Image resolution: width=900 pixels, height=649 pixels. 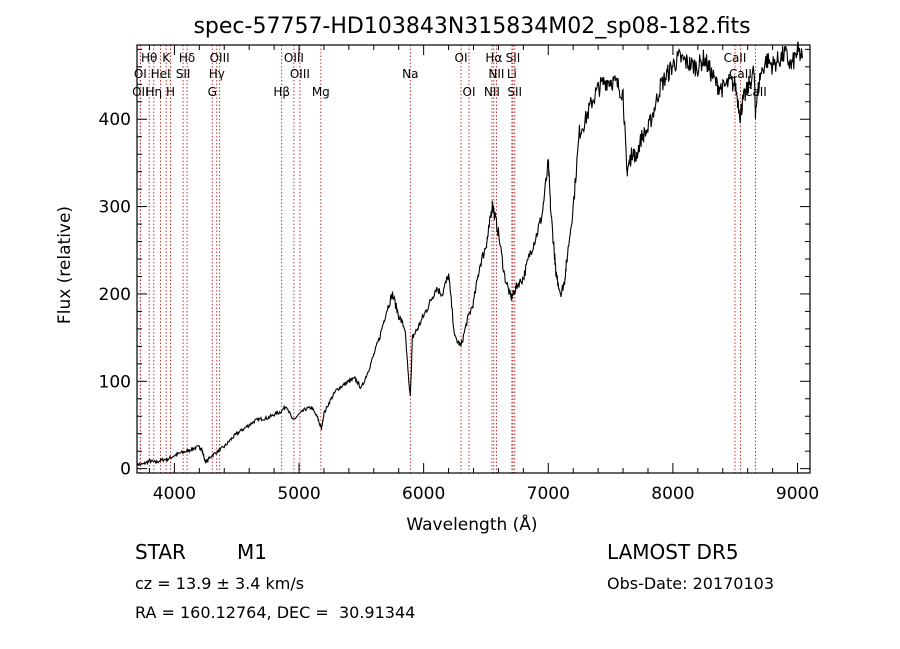 What do you see at coordinates (298, 494) in the screenshot?
I see `x-tick-label-1: 5000` at bounding box center [298, 494].